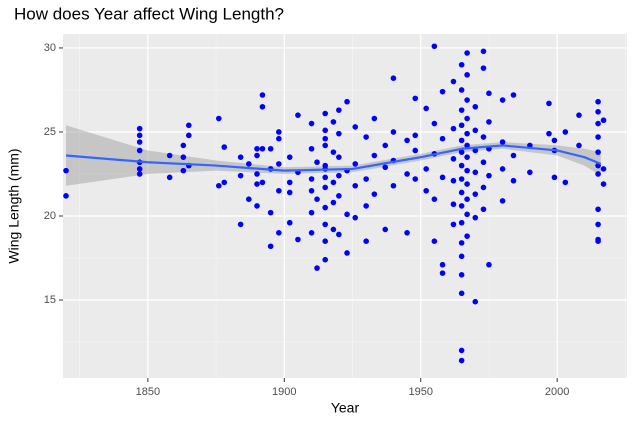 This screenshot has width=635, height=424. I want to click on x-axis-label: Year, so click(345, 408).